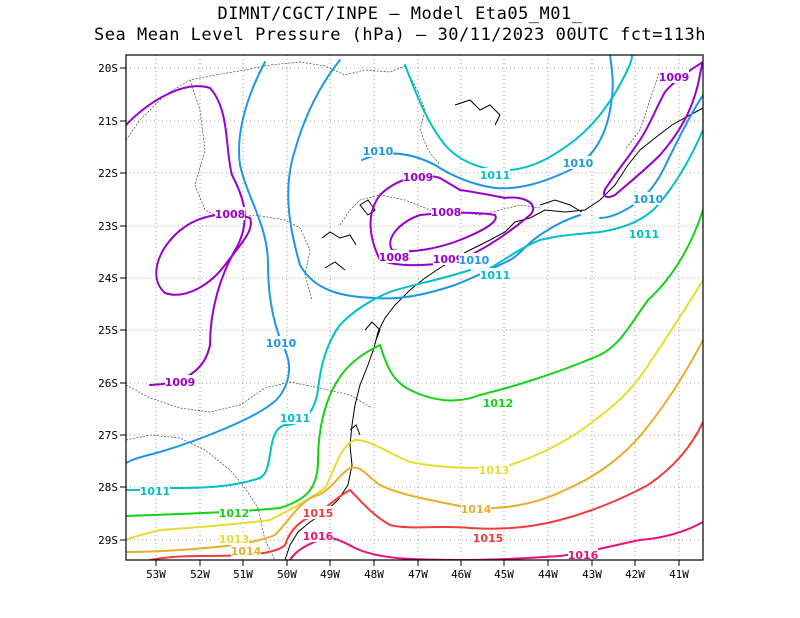 The height and width of the screenshot is (618, 800). I want to click on isobar-1009-west, so click(186, 235).